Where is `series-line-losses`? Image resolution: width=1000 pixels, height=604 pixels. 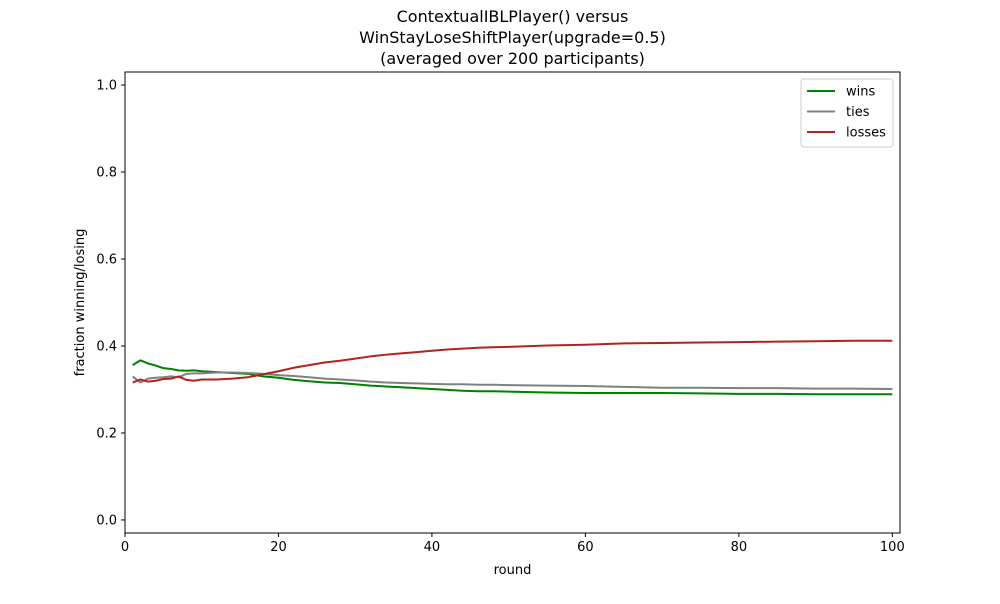 series-line-losses is located at coordinates (512, 361).